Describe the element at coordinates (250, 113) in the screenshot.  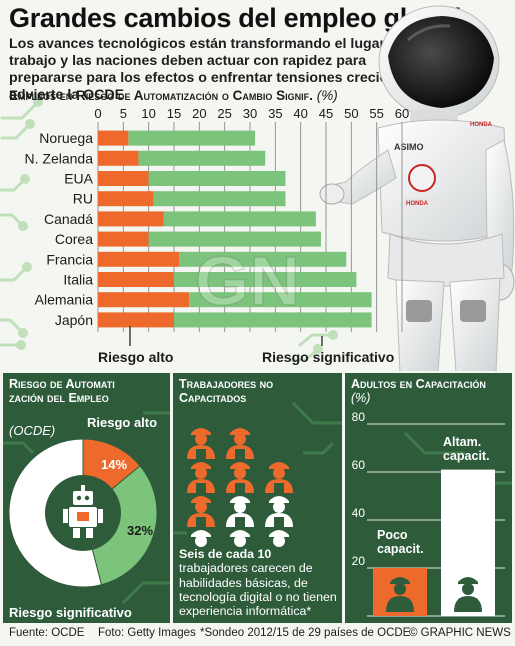
I see `x-tick-label: 30` at that location.